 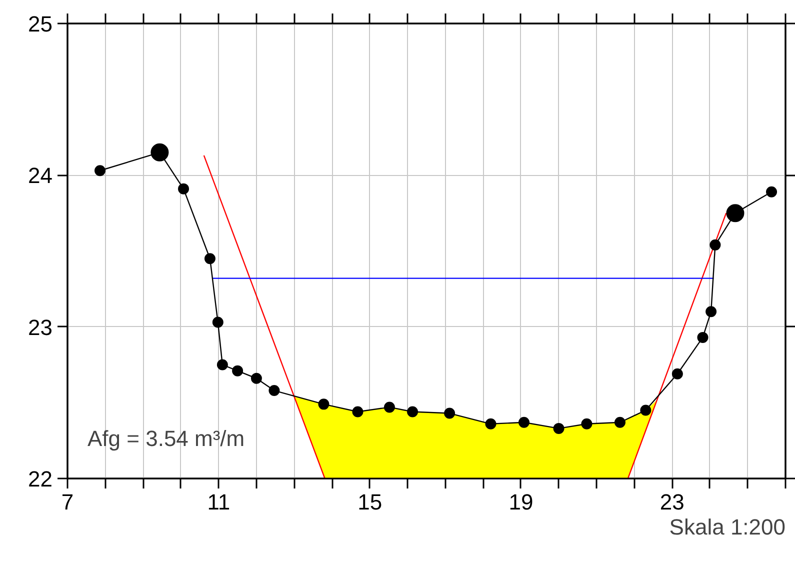 I want to click on y-tick-label: 25, so click(x=40, y=24).